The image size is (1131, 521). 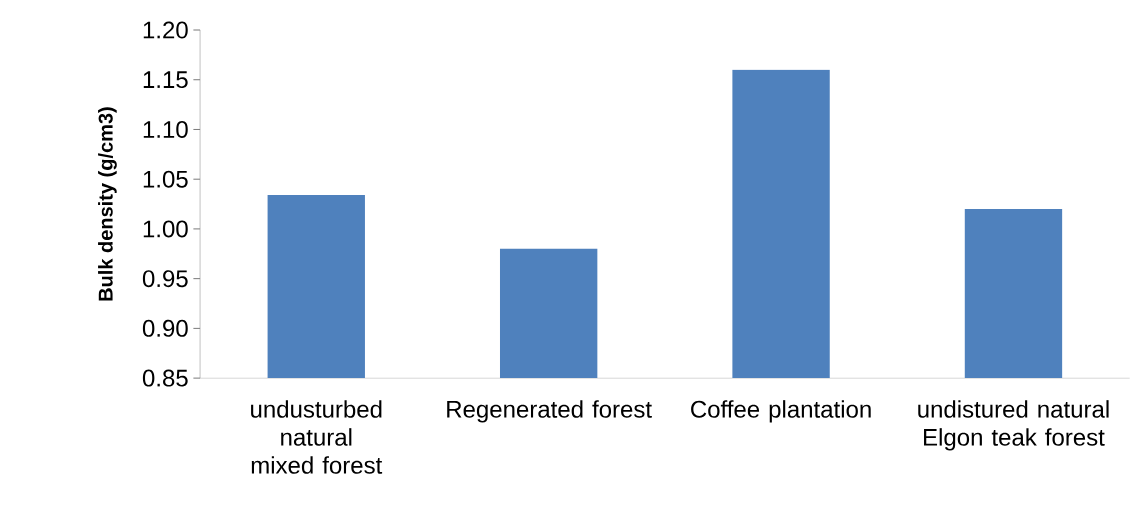 What do you see at coordinates (165, 328) in the screenshot?
I see `y-tick-label: 0.90` at bounding box center [165, 328].